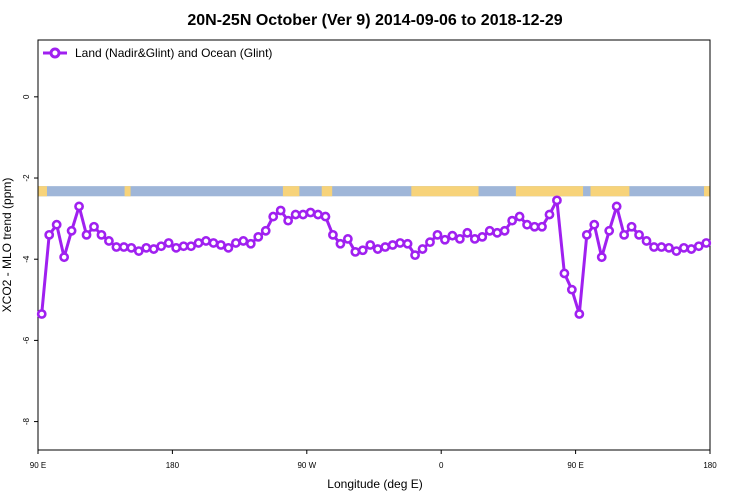 Image resolution: width=750 pixels, height=500 pixels. What do you see at coordinates (26, 178) in the screenshot?
I see `y-tick-label: -2` at bounding box center [26, 178].